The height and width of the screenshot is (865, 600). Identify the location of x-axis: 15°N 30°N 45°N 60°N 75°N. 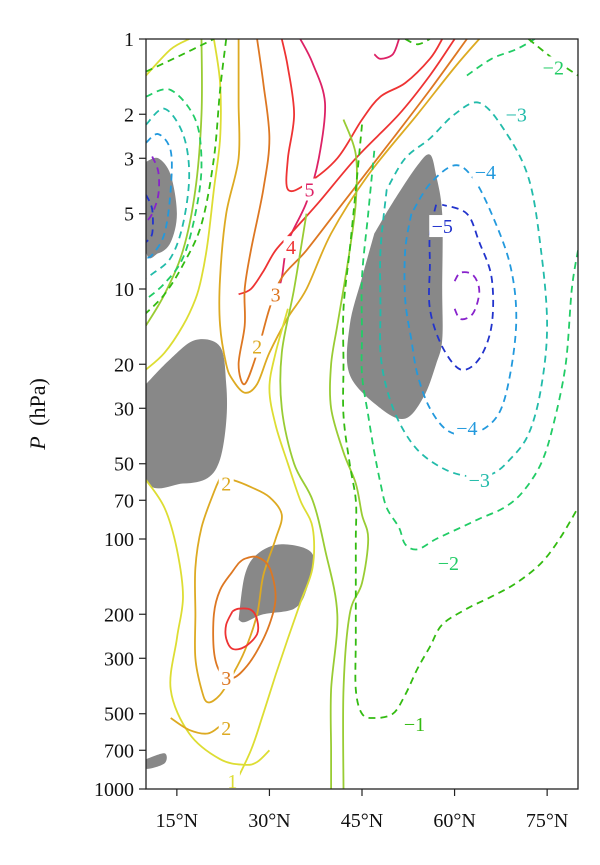
(362, 810).